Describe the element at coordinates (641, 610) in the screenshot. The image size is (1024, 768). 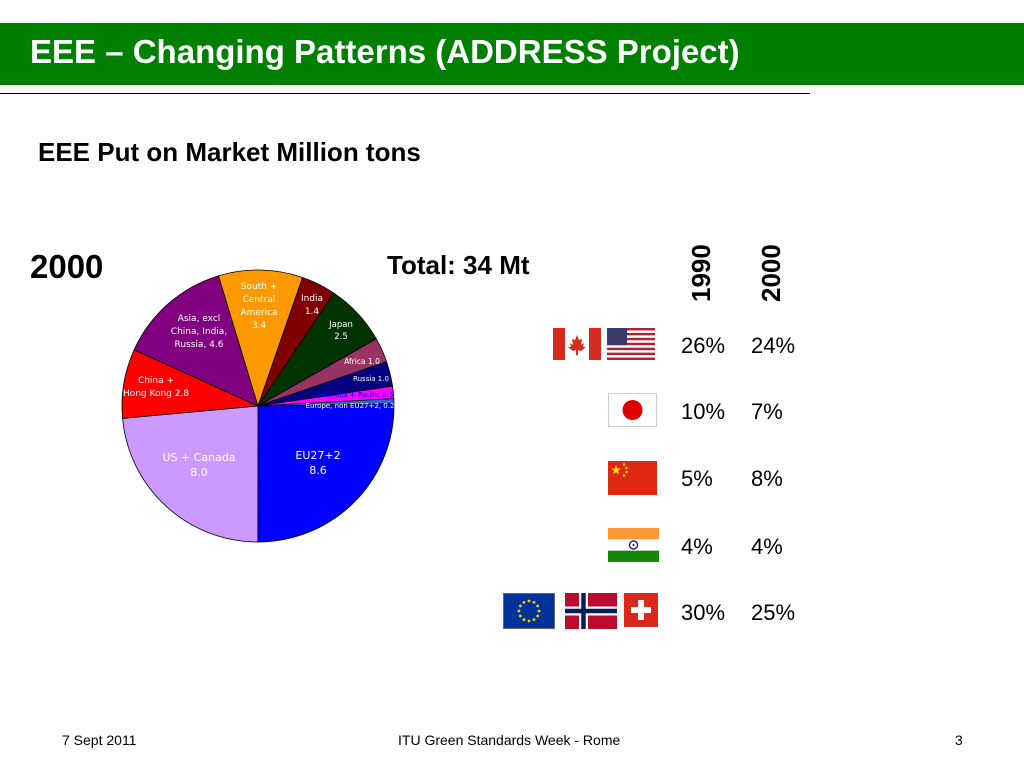
I see `switzerland-flag-icon` at that location.